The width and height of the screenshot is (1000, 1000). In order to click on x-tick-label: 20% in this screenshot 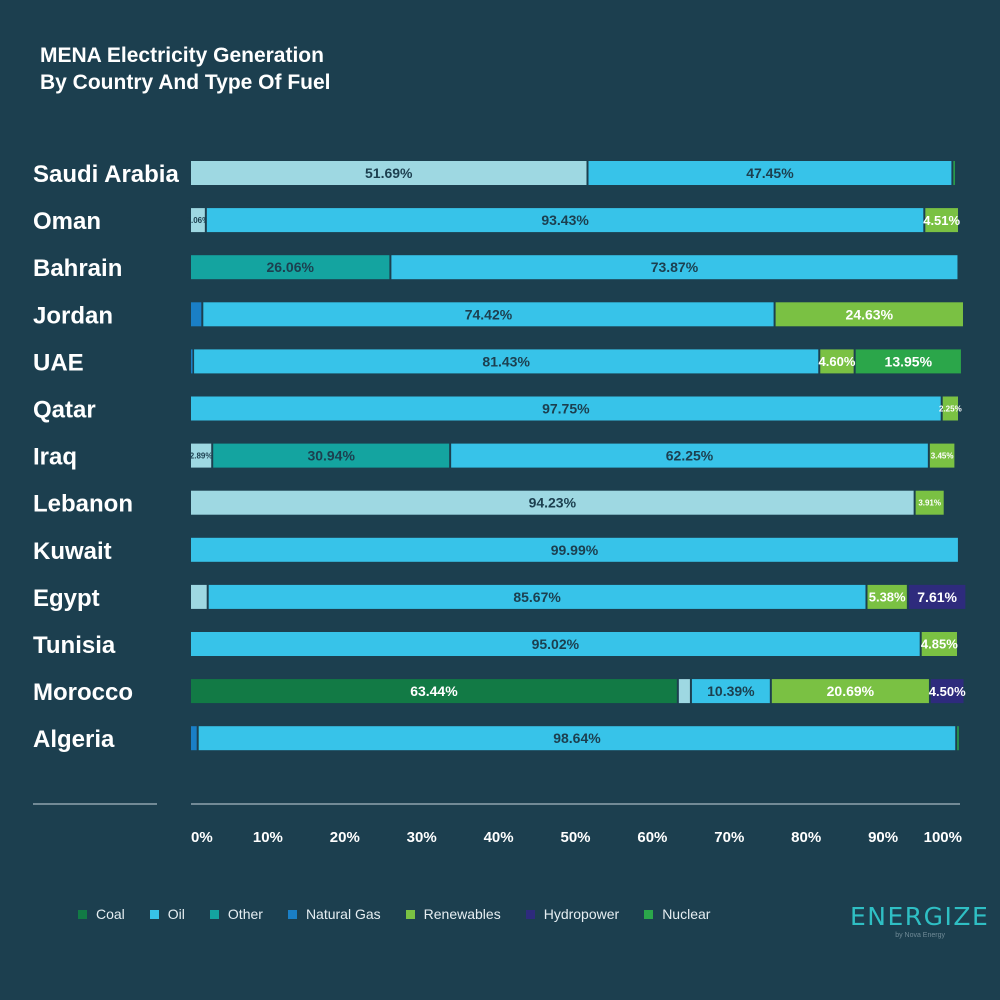, I will do `click(345, 837)`.